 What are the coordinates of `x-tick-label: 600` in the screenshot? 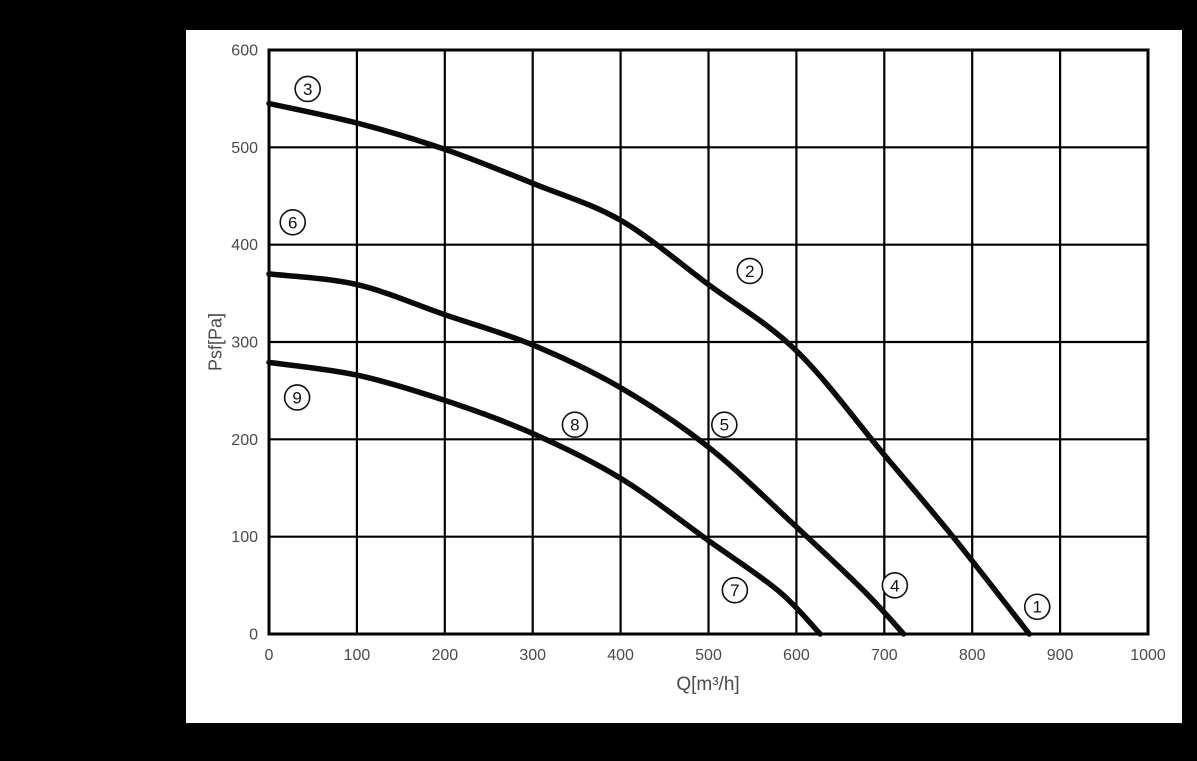 It's located at (796, 655).